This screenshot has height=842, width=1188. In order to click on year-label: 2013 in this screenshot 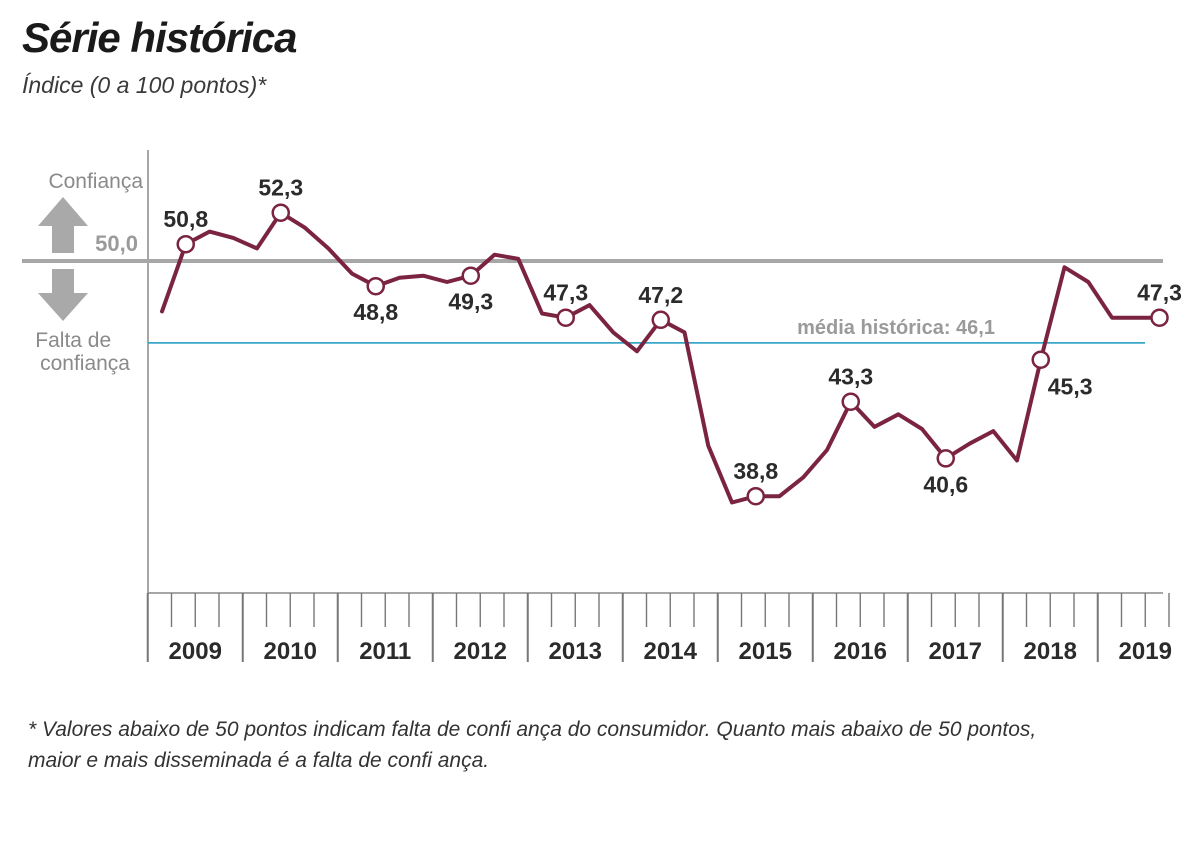, I will do `click(575, 651)`.